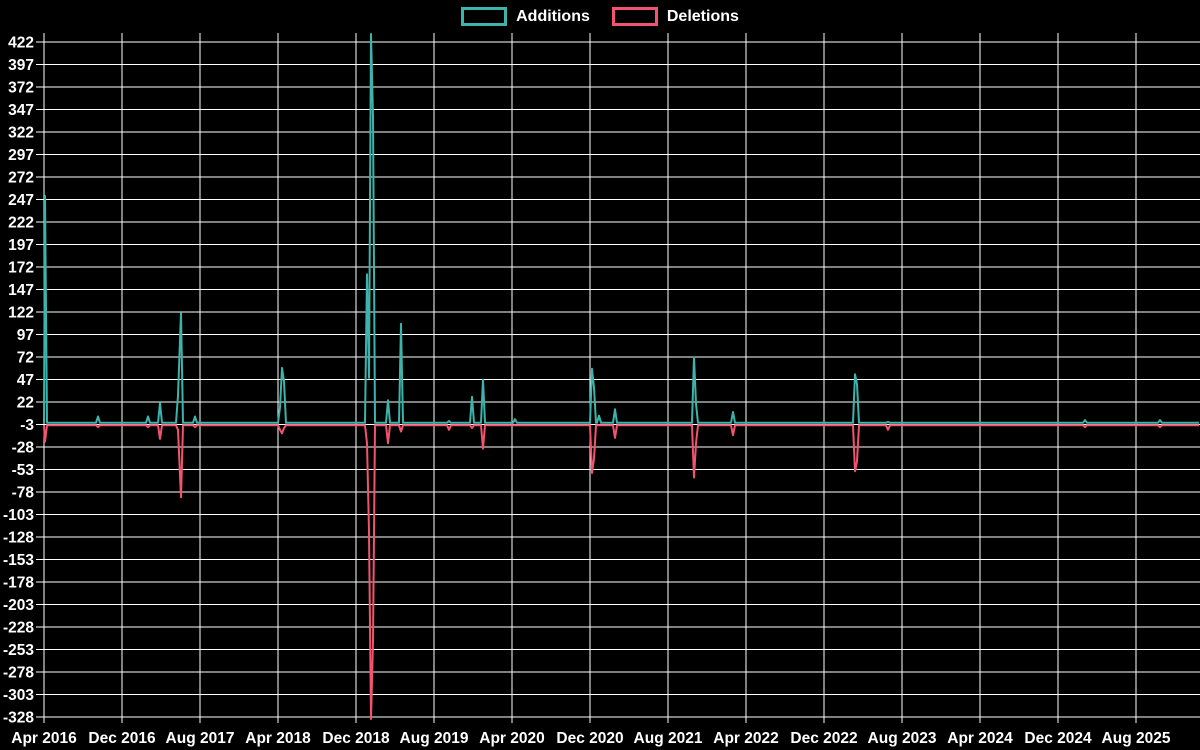 This screenshot has height=750, width=1200. Describe the element at coordinates (21, 290) in the screenshot. I see `y-tick-label: 147` at that location.